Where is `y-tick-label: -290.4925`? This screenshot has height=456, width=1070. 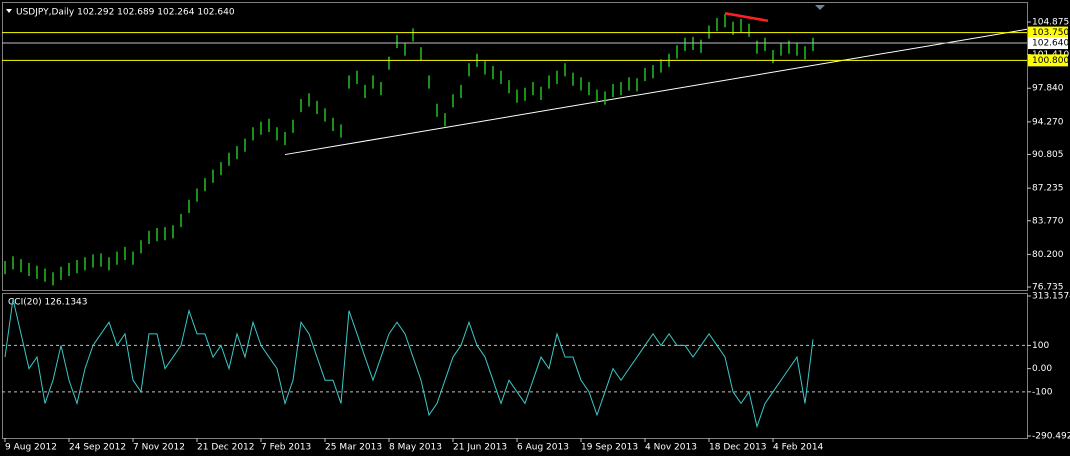
y-tick-label: -290.4925 is located at coordinates (1051, 437).